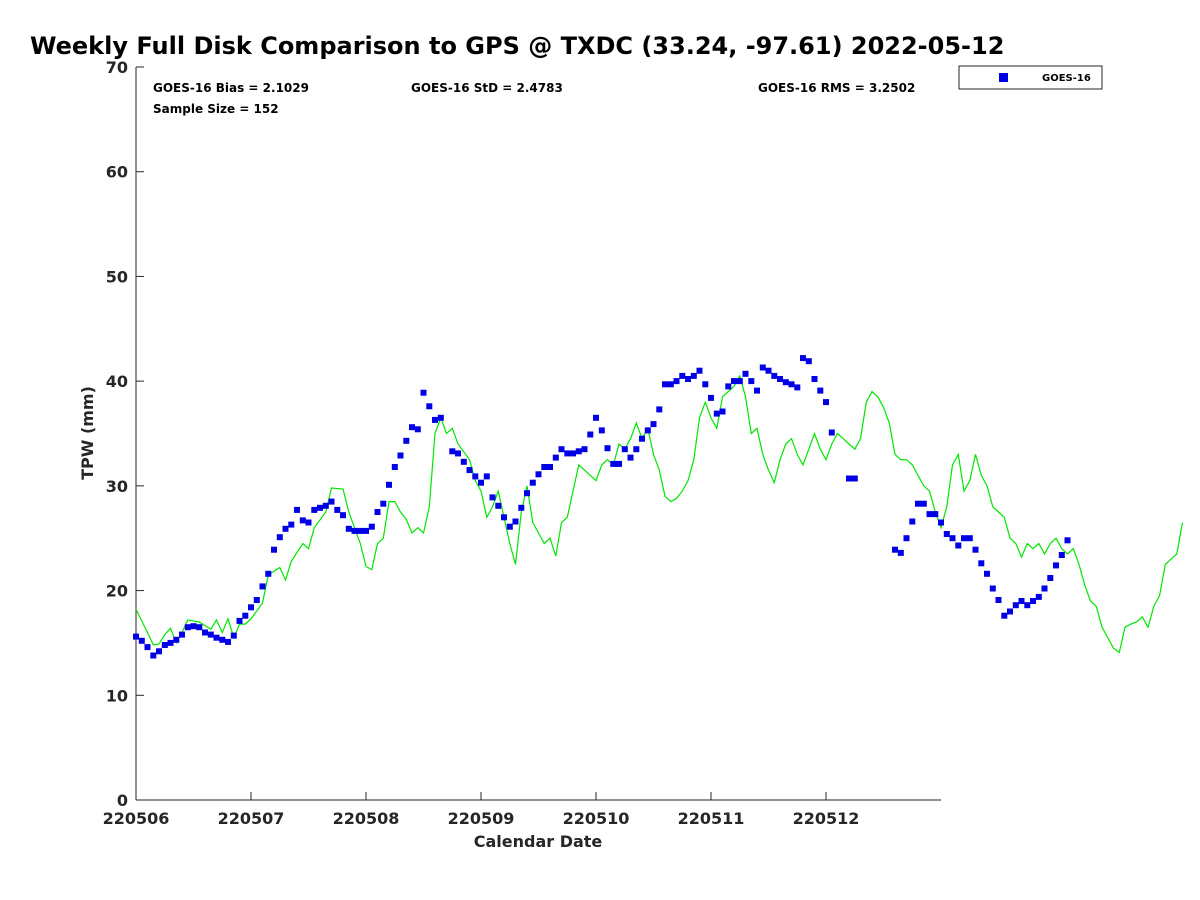 The image size is (1200, 900). What do you see at coordinates (125, 434) in the screenshot?
I see `y-ticks: 0 10 20 30 40 50 60 70` at bounding box center [125, 434].